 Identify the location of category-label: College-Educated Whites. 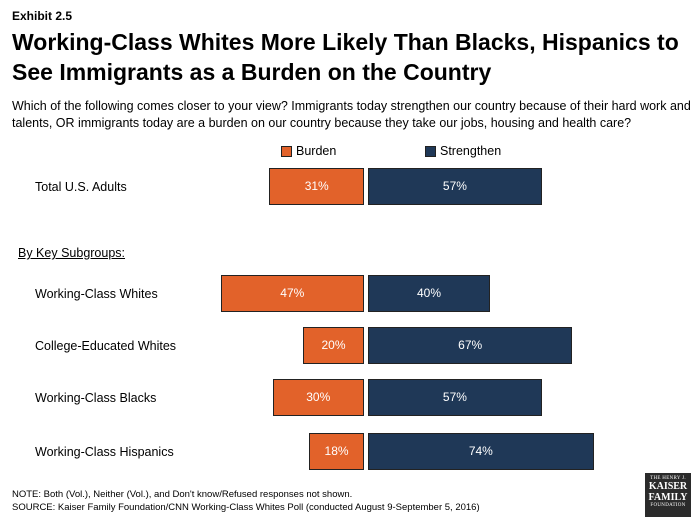
(106, 346).